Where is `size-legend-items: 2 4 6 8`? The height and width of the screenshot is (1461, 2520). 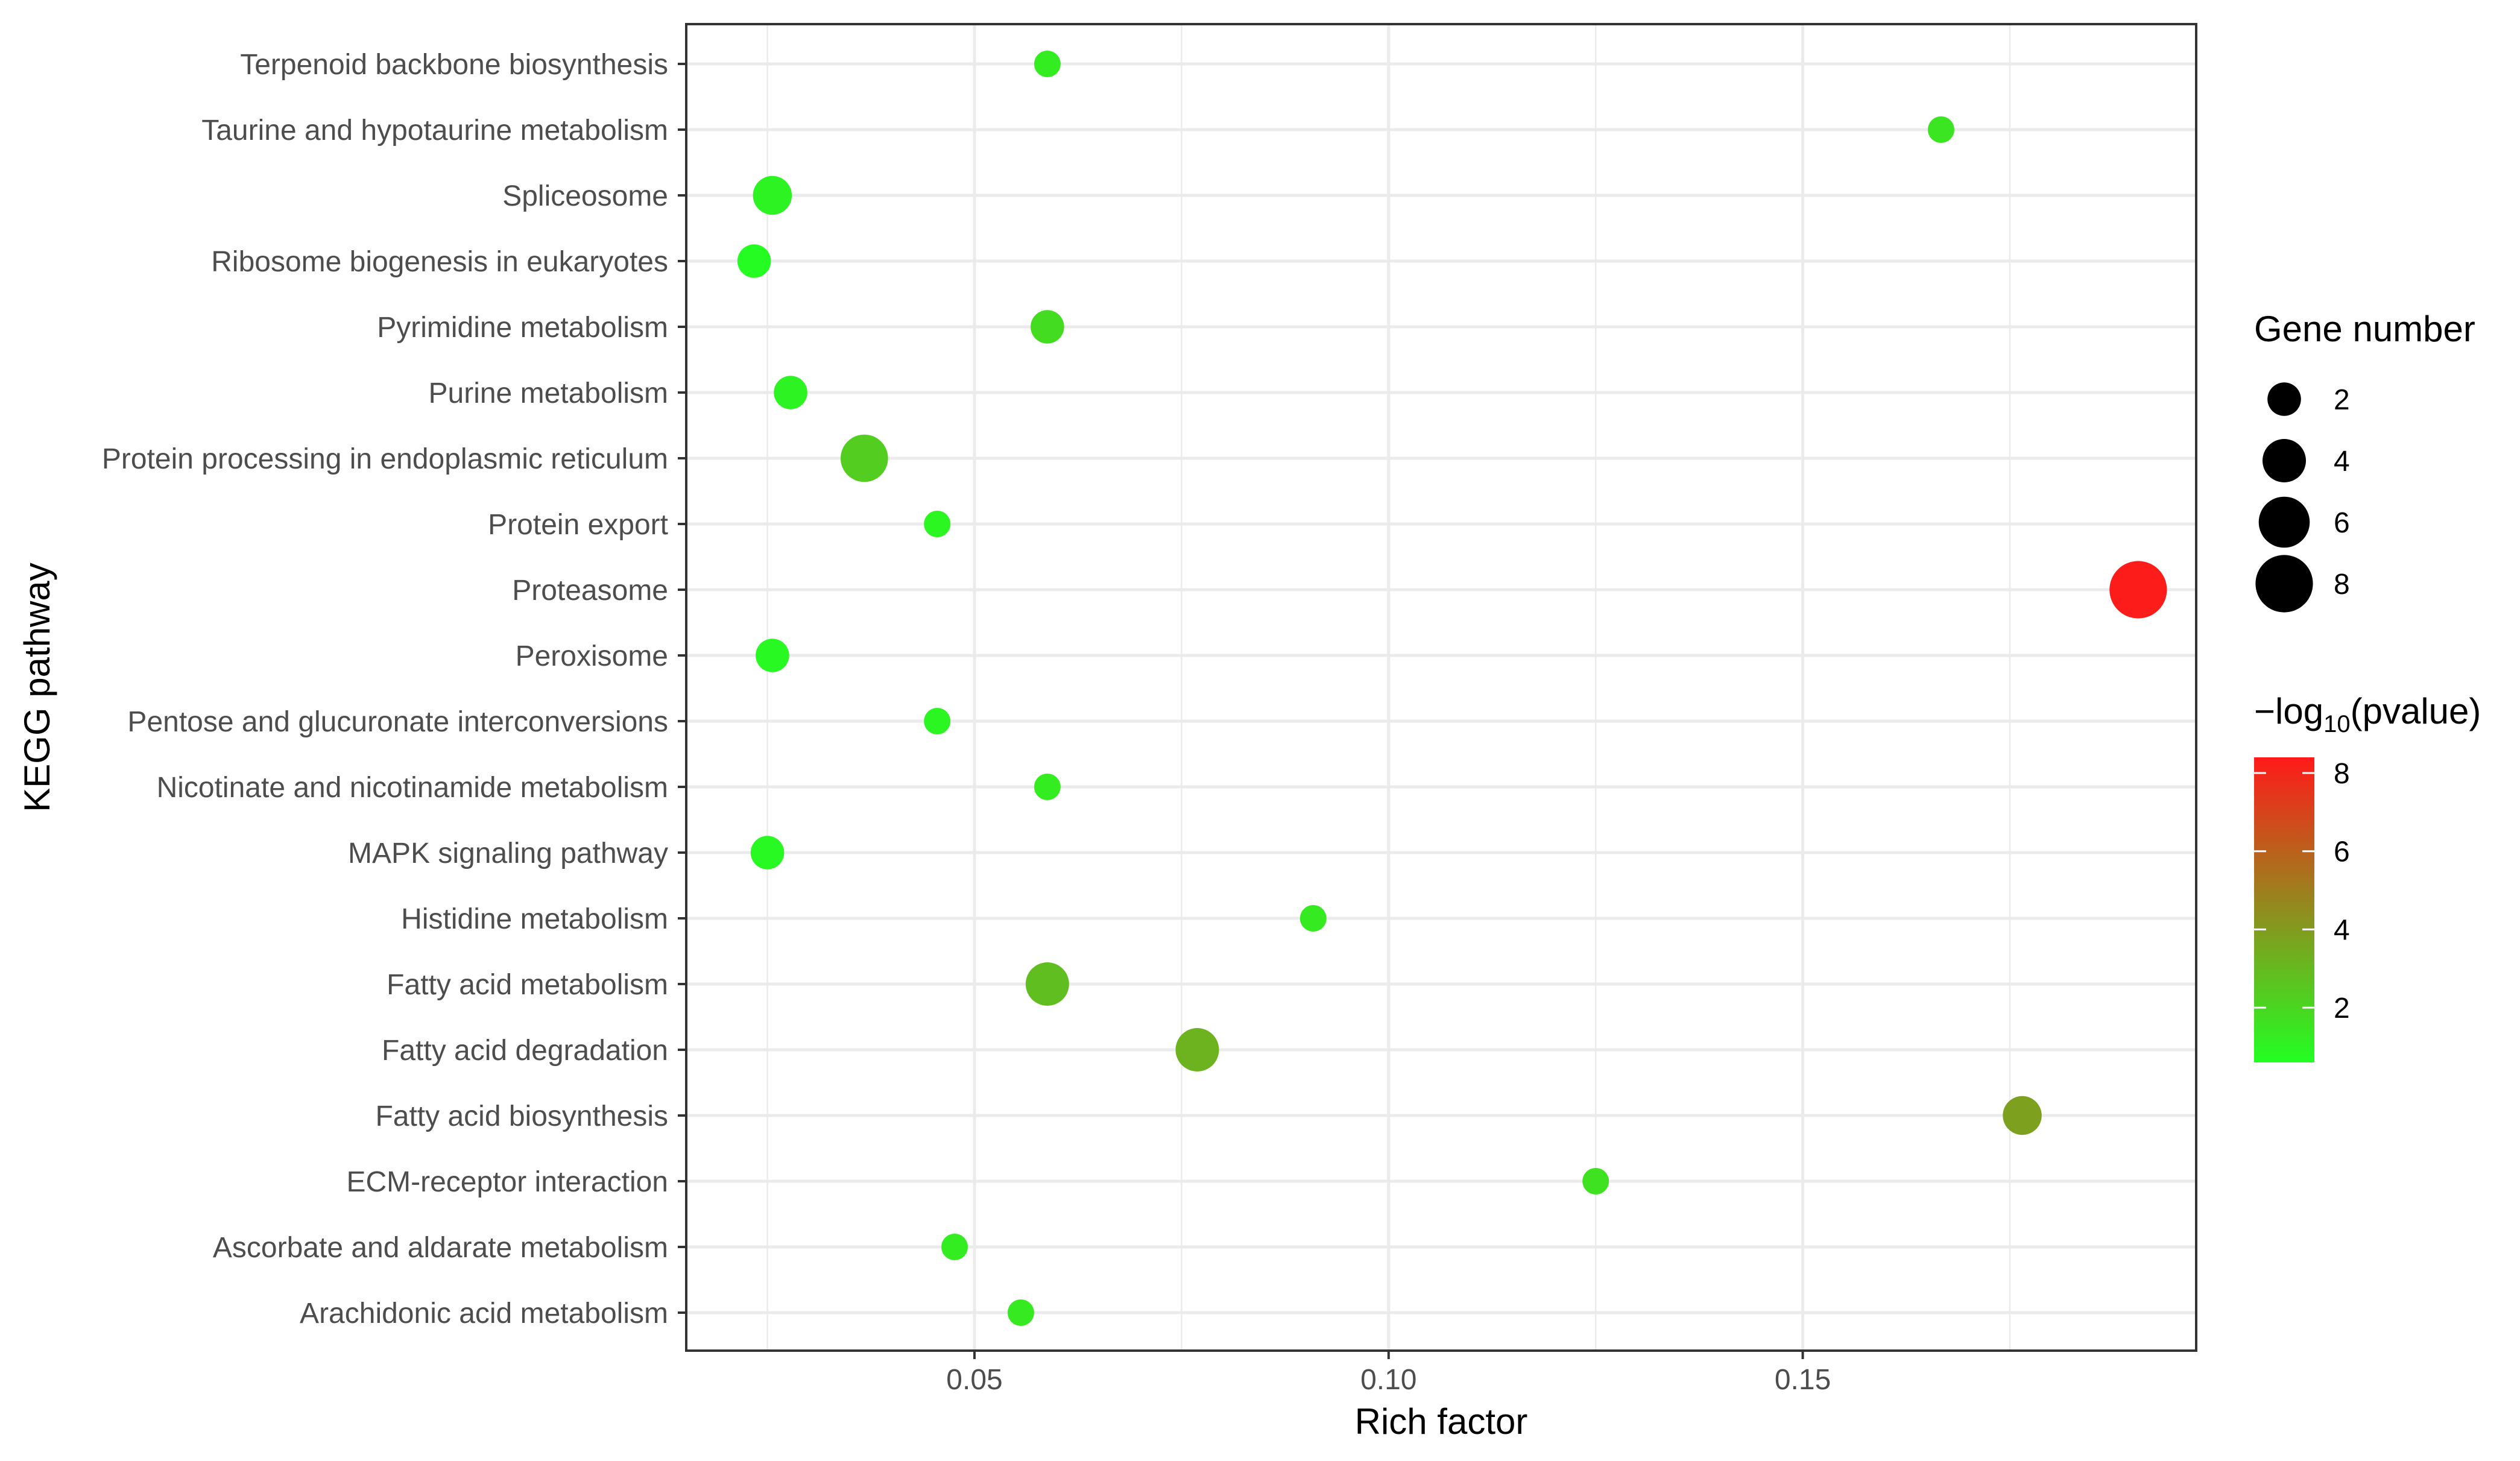
size-legend-items: 2 4 6 8 is located at coordinates (2302, 497).